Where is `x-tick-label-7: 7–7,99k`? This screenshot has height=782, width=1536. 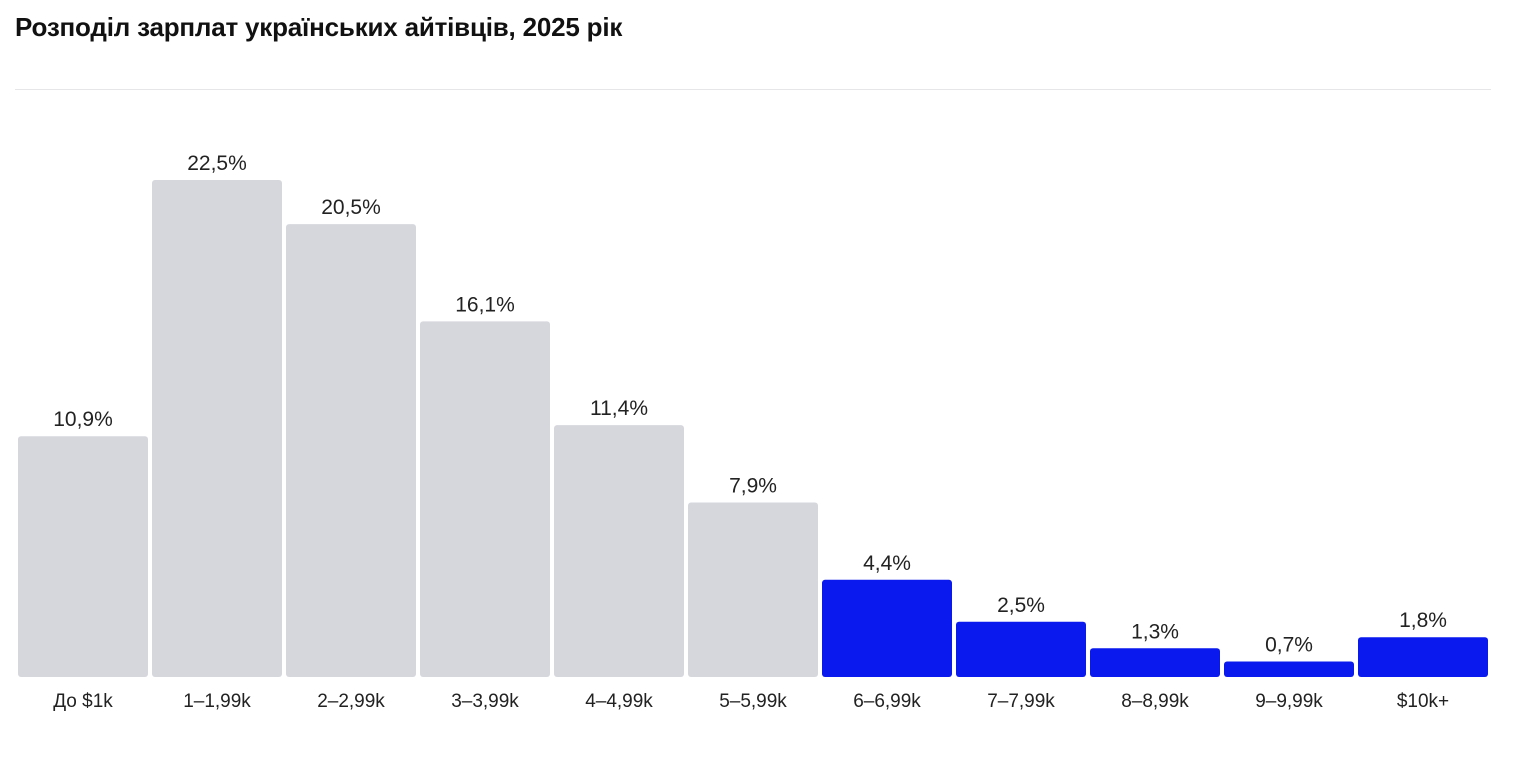
x-tick-label-7: 7–7,99k is located at coordinates (1021, 701).